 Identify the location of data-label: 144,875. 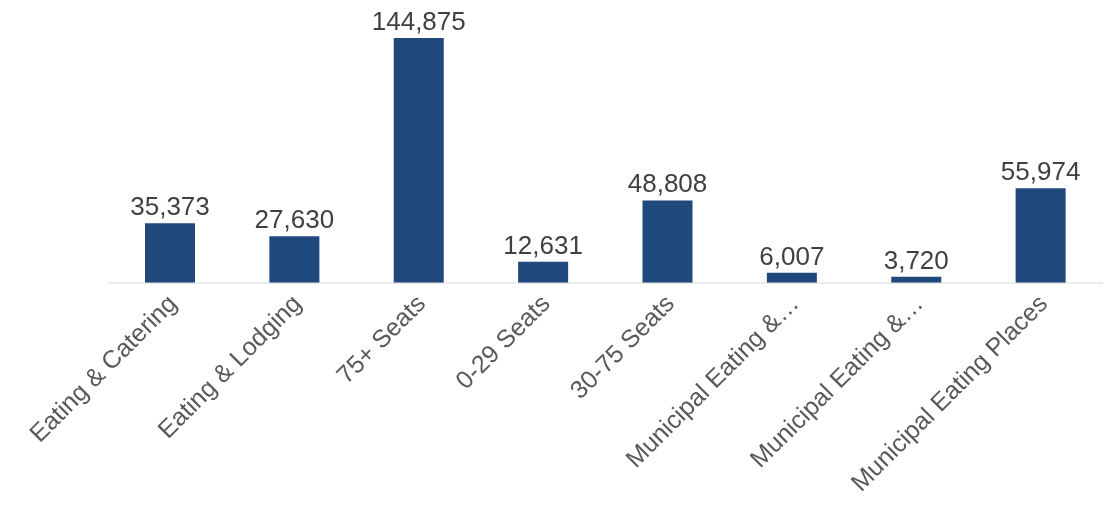
(418, 21).